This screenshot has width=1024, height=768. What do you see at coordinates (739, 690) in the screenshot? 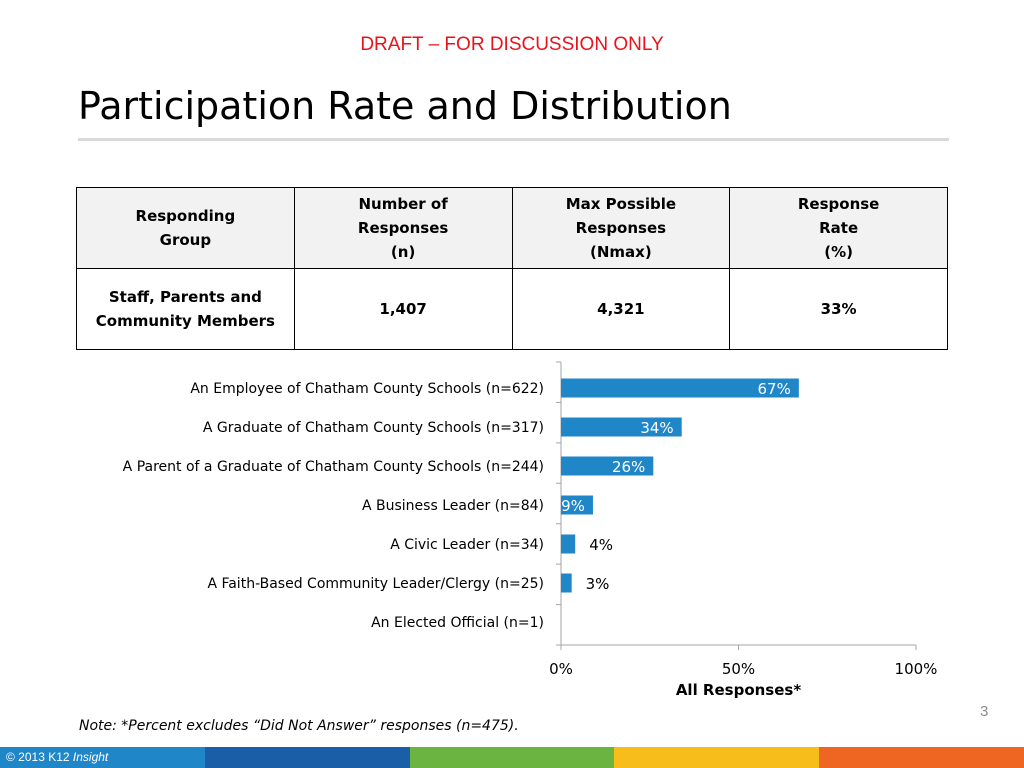
I see `x-axis-label: All Responses*` at bounding box center [739, 690].